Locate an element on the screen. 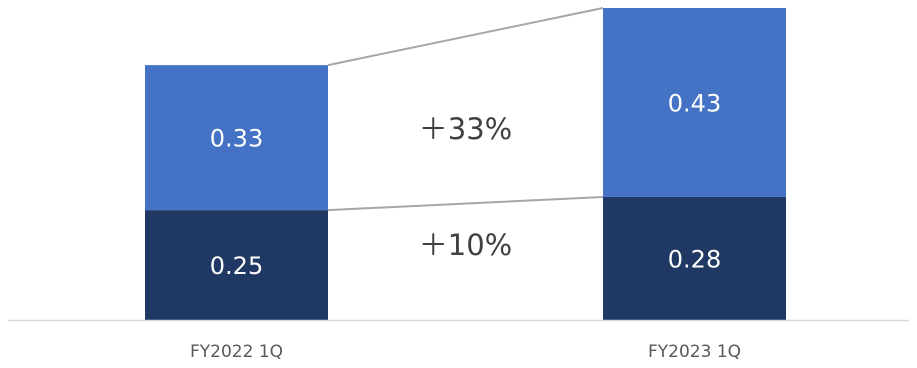  x-tick-labels: FY2022 1Q FY2023 1Q is located at coordinates (465, 352).